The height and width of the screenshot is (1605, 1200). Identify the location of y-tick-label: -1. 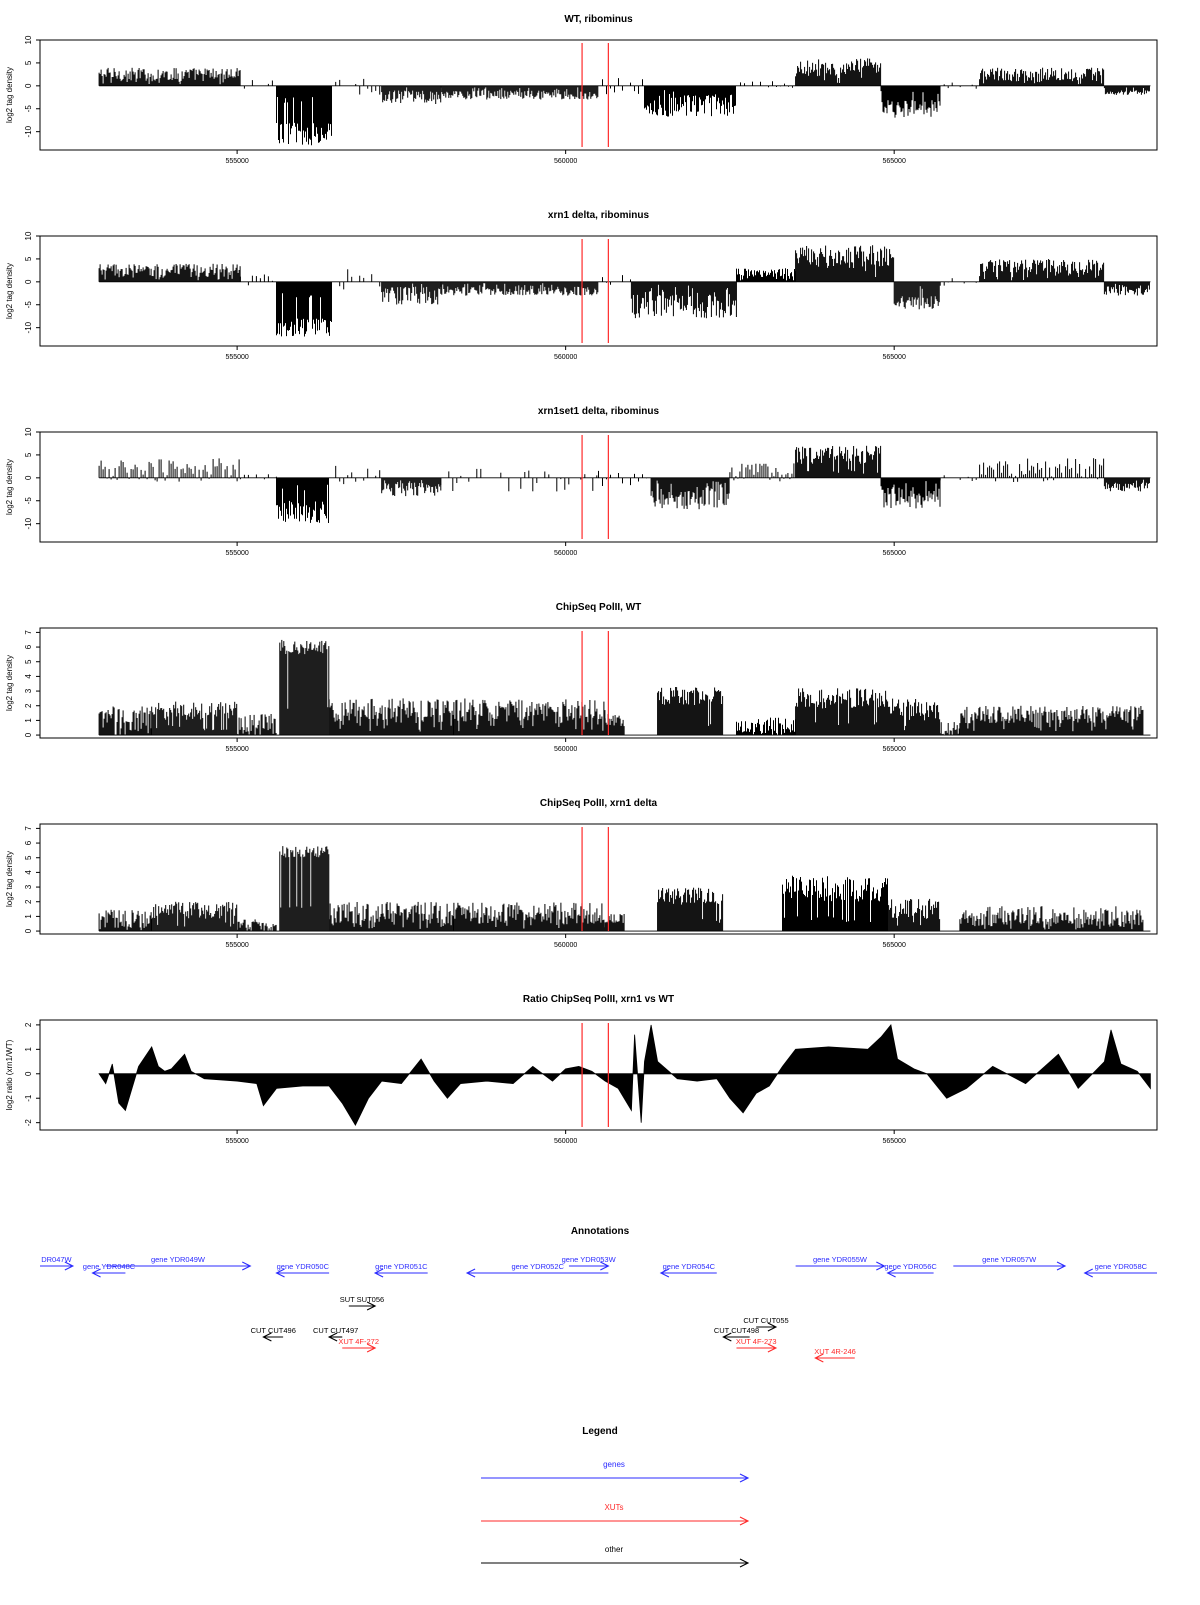
(28, 1098).